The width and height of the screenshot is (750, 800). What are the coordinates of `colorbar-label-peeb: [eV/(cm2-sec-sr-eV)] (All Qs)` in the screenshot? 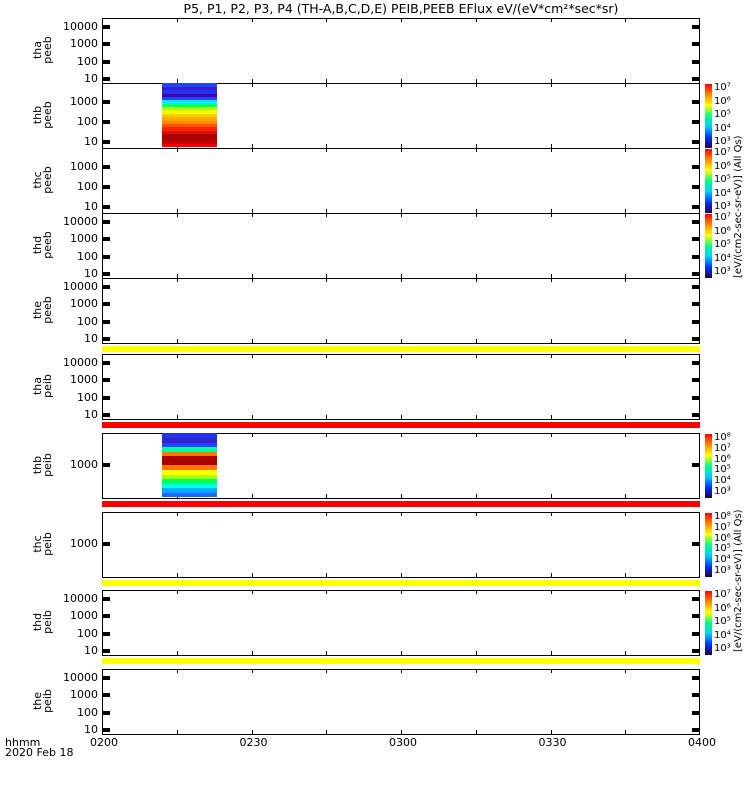 It's located at (738, 206).